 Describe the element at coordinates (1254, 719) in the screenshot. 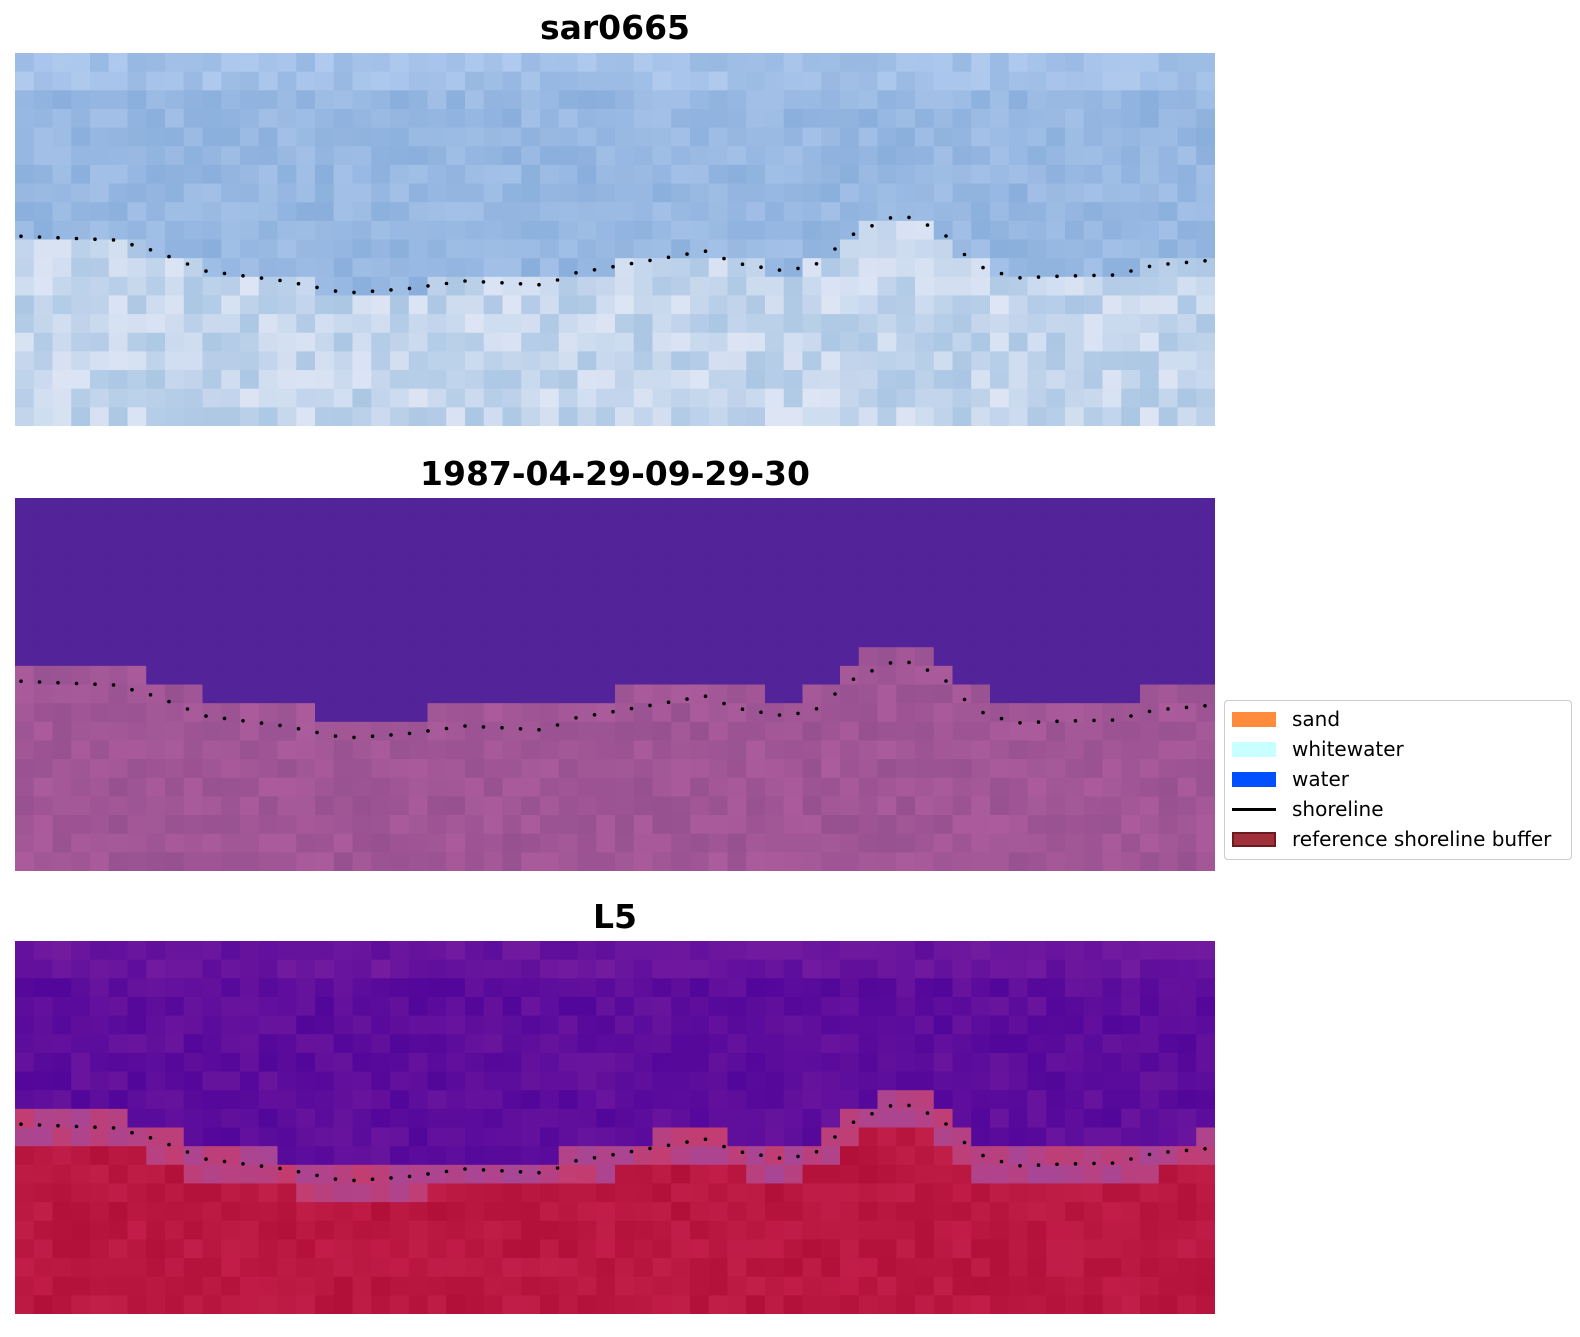

I see `sand-swatch-icon` at that location.